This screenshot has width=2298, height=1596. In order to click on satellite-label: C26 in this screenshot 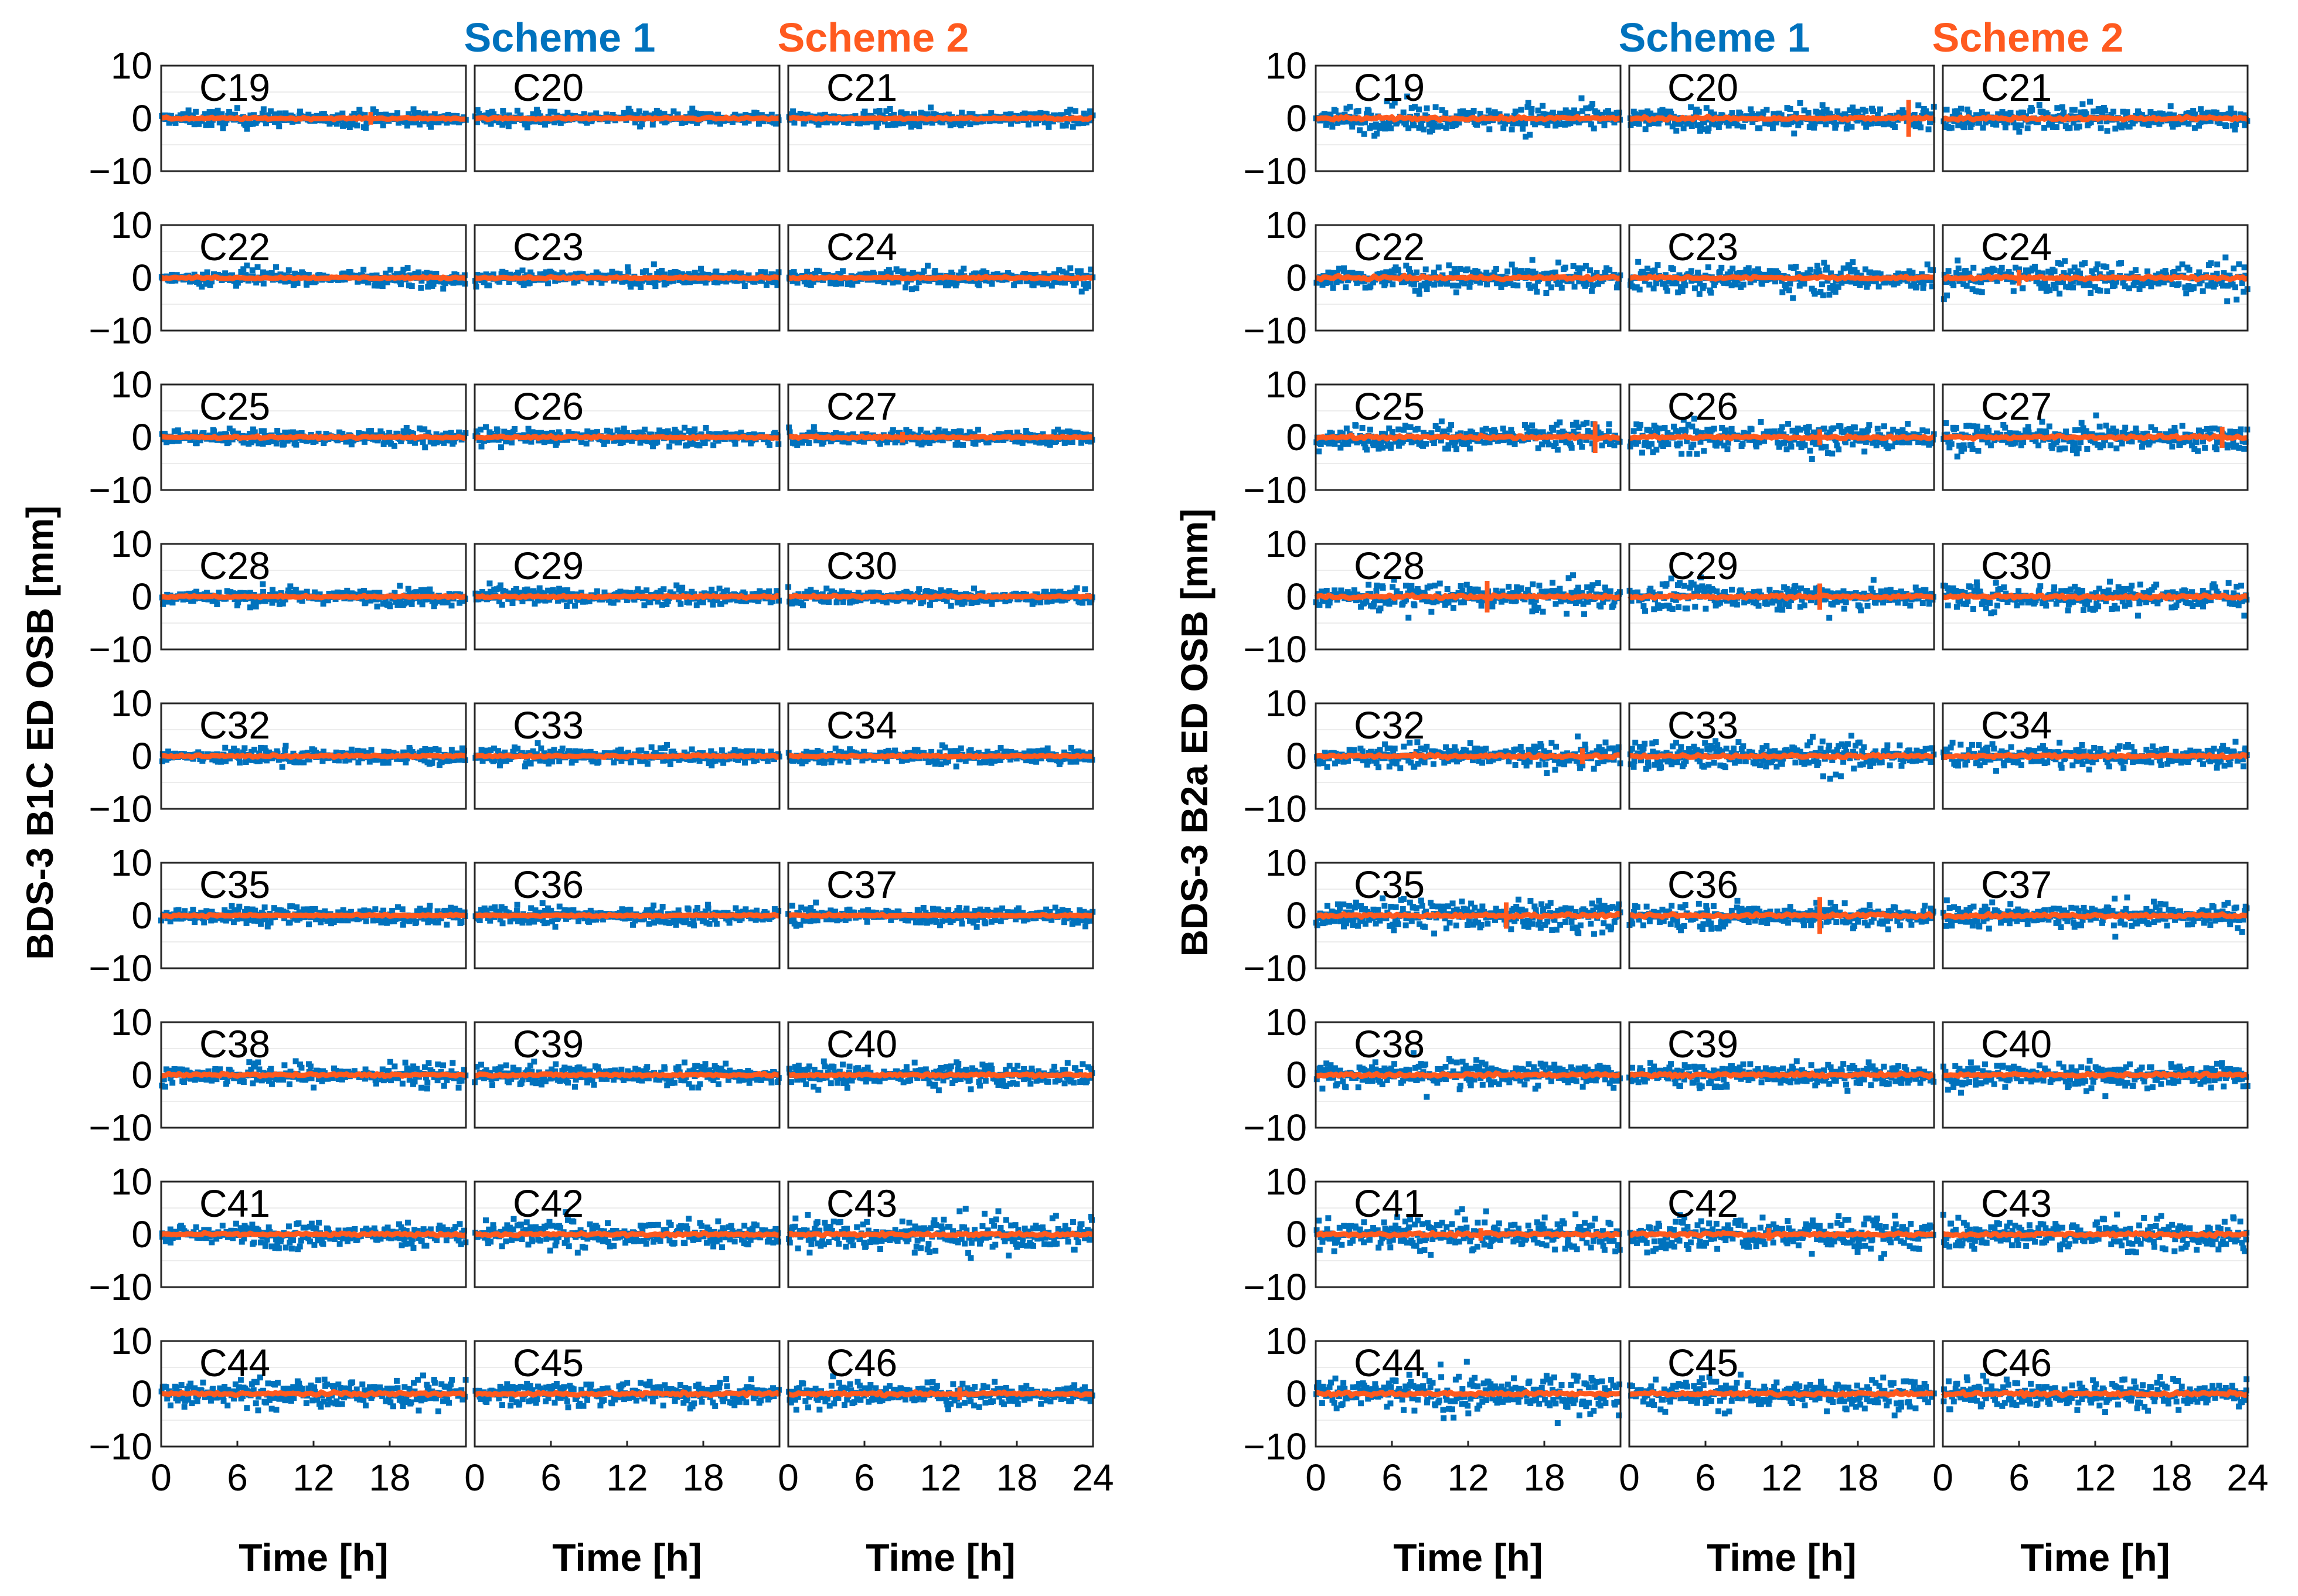, I will do `click(548, 406)`.